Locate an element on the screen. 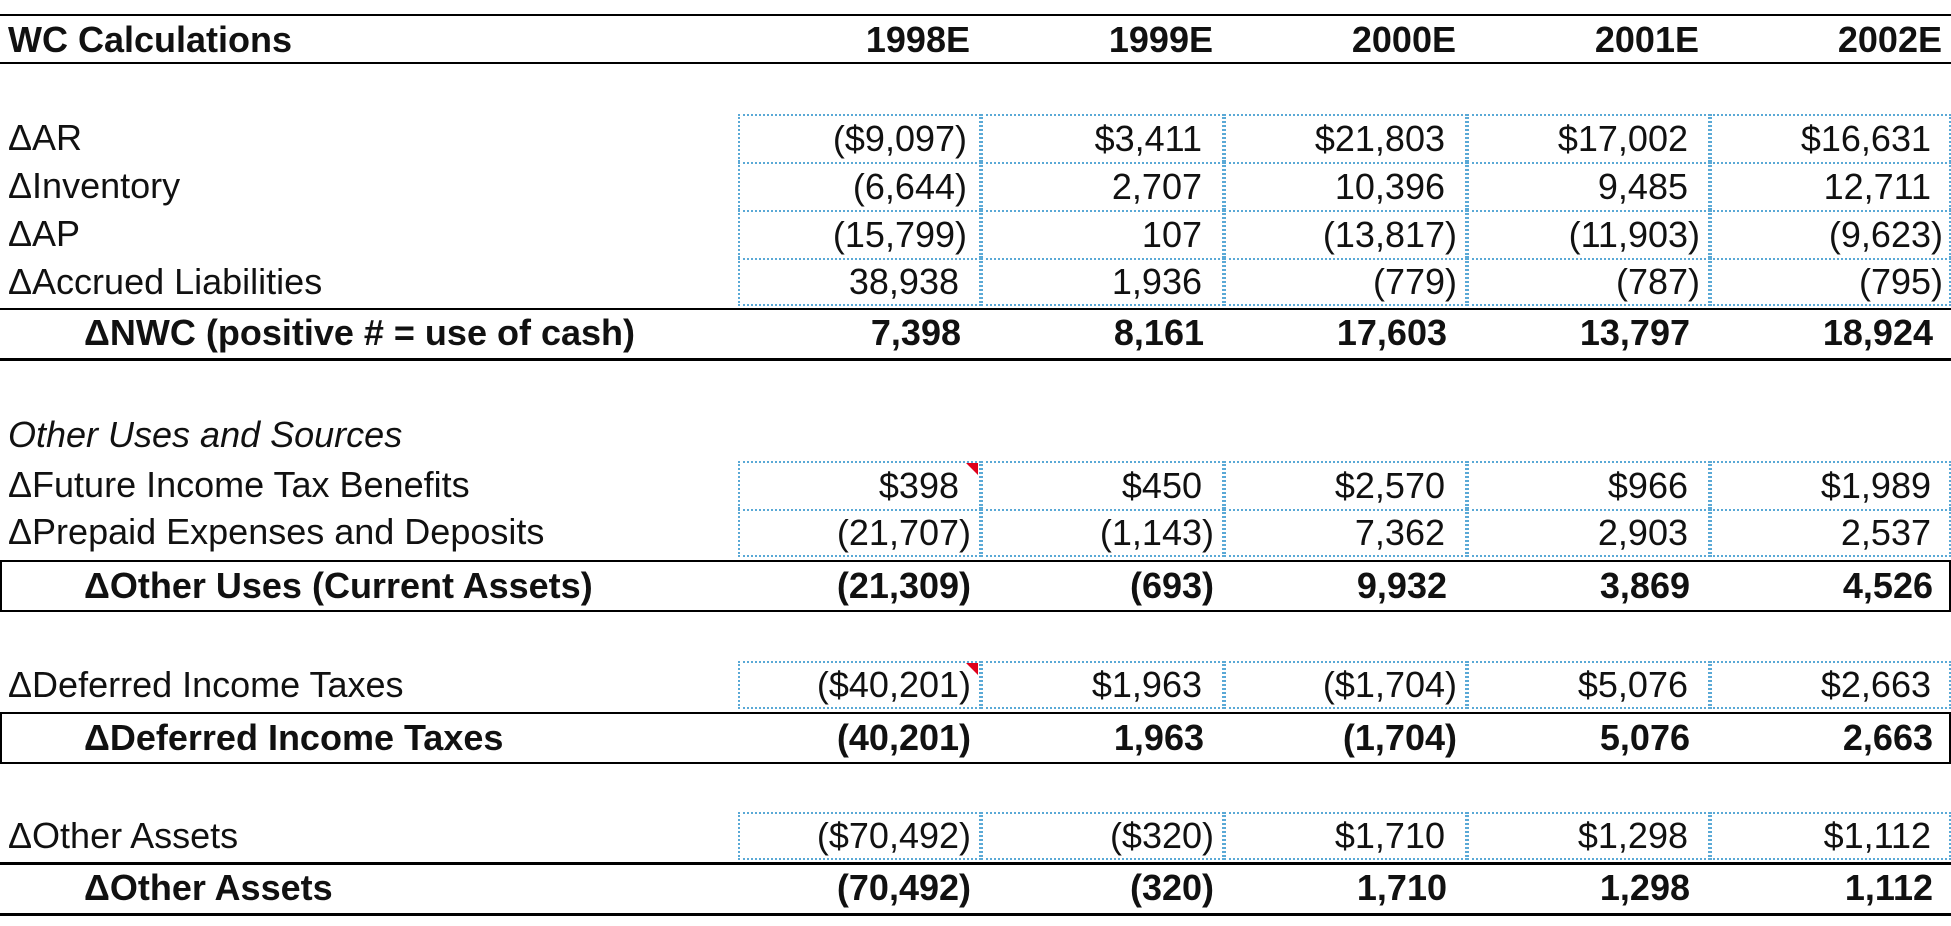  other-uses-total-box is located at coordinates (975, 586).